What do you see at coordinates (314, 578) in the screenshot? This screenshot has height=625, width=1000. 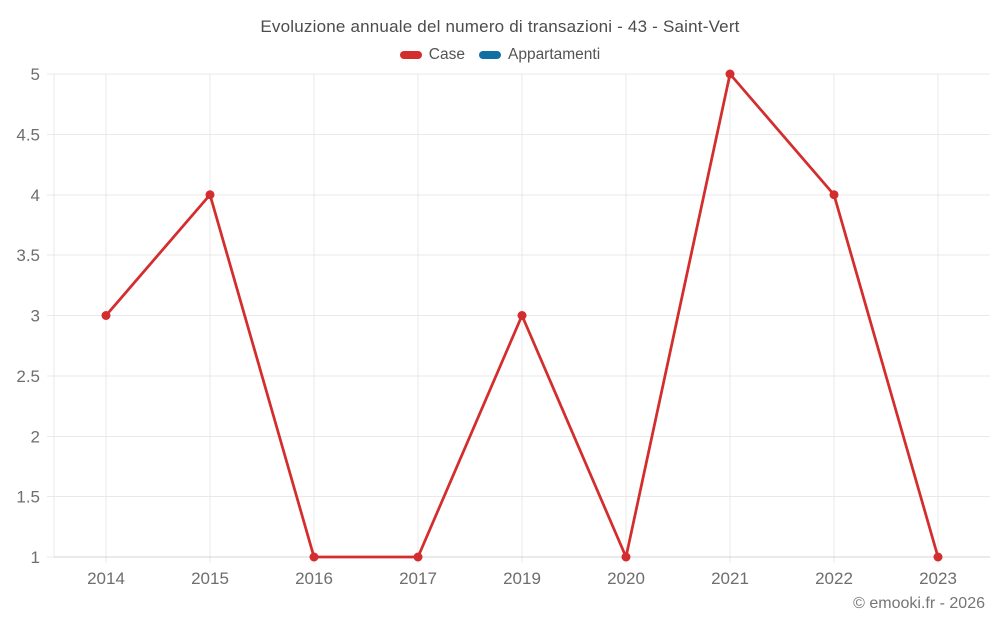 I see `x-tick-label: 2016` at bounding box center [314, 578].